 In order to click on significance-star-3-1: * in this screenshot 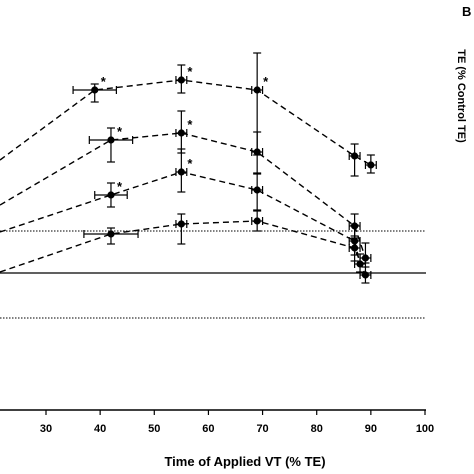, I will do `click(120, 186)`.